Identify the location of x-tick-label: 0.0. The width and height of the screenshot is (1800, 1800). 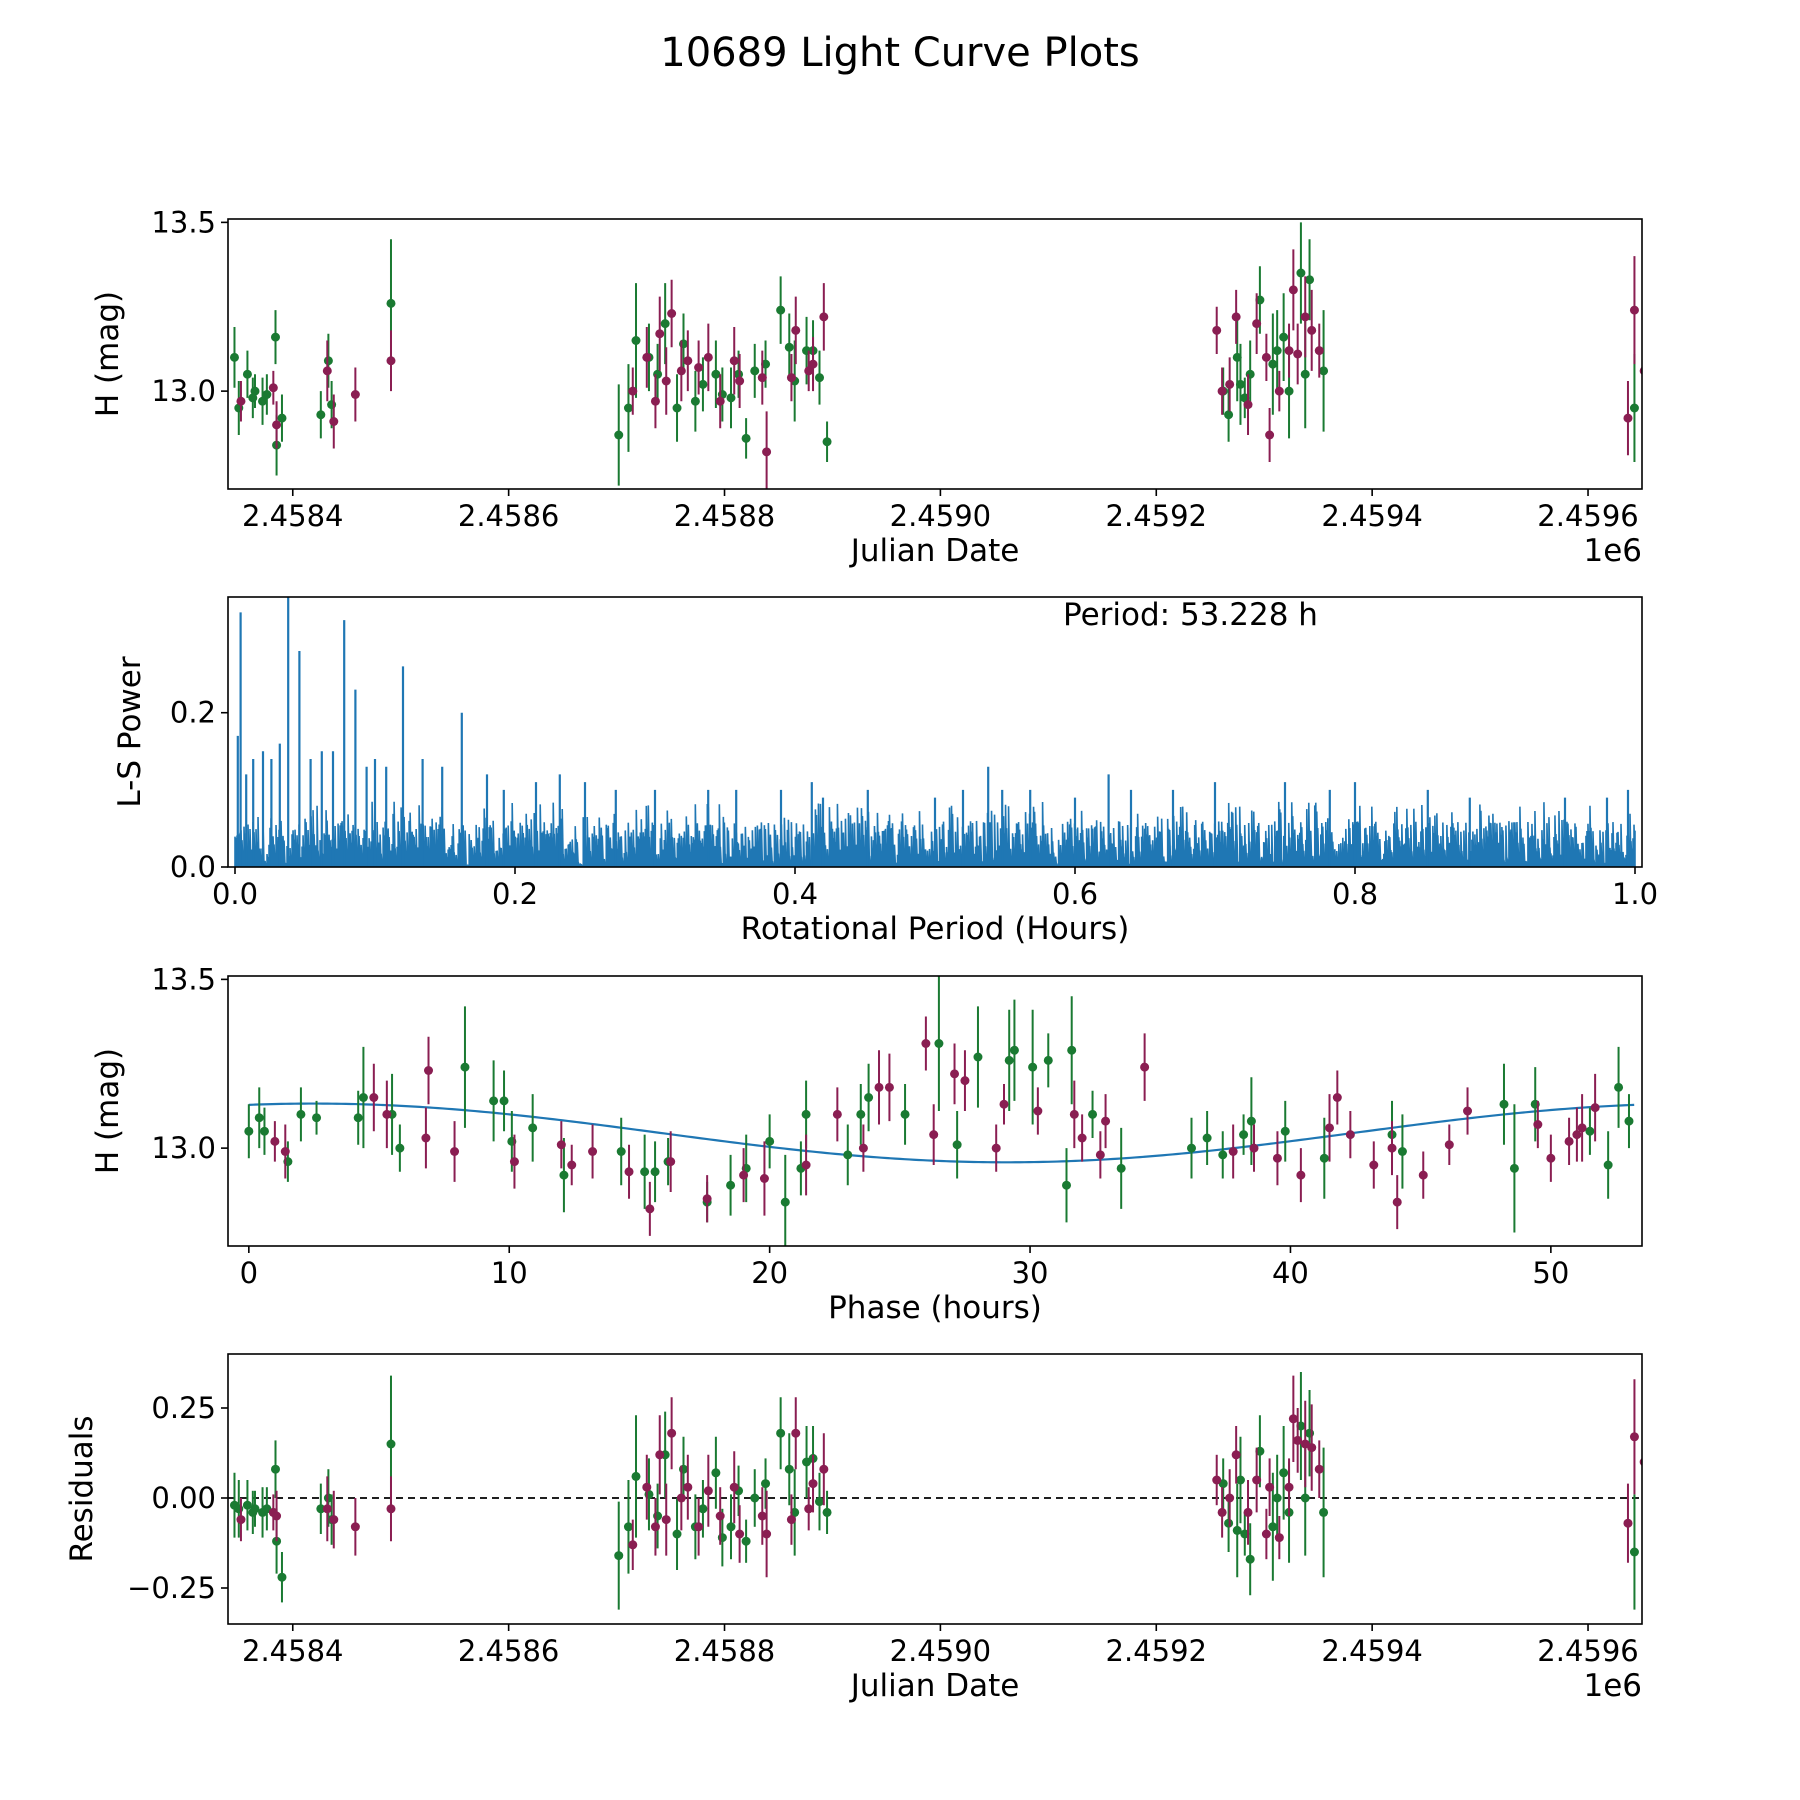
(235, 894).